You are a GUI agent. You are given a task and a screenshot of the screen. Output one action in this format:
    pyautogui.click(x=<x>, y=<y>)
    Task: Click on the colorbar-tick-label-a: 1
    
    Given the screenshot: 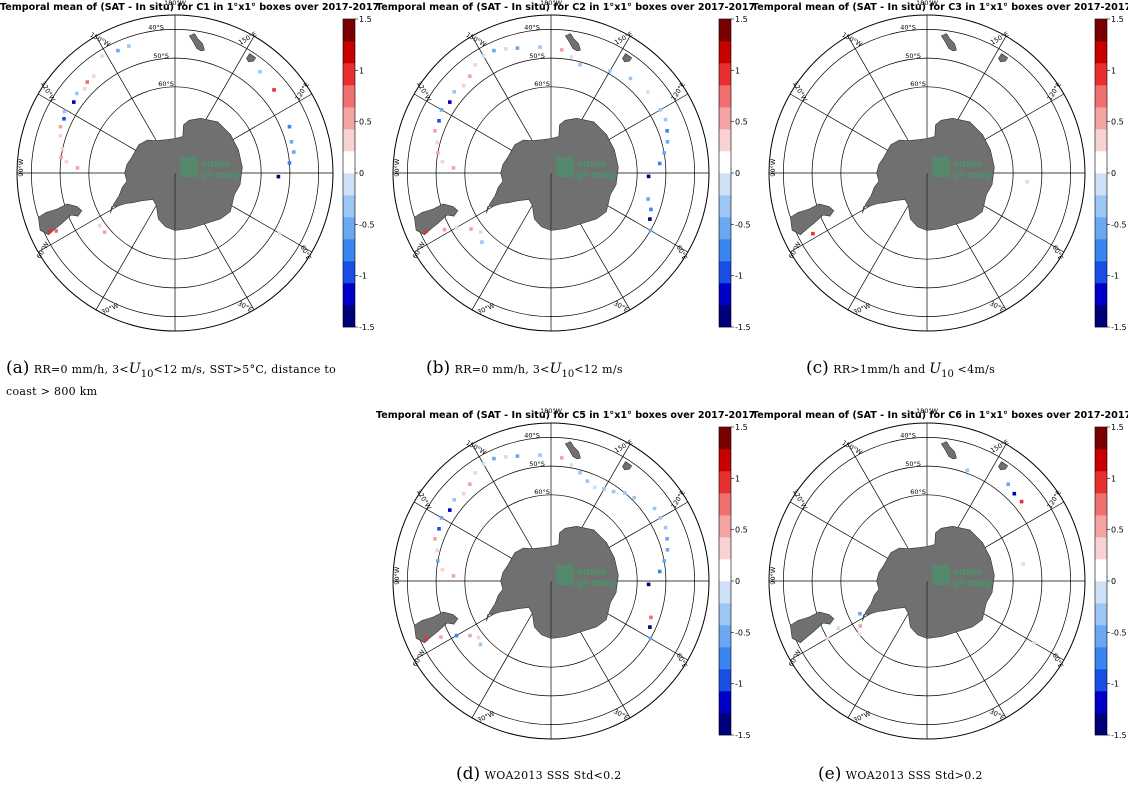 What is the action you would take?
    pyautogui.click(x=361, y=70)
    